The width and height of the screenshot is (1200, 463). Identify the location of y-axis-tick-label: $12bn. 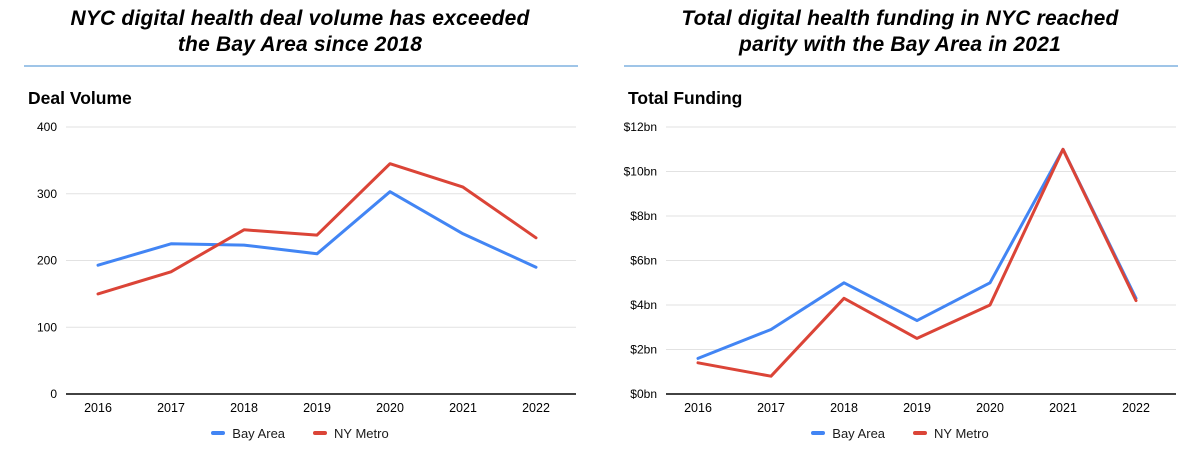
(640, 127).